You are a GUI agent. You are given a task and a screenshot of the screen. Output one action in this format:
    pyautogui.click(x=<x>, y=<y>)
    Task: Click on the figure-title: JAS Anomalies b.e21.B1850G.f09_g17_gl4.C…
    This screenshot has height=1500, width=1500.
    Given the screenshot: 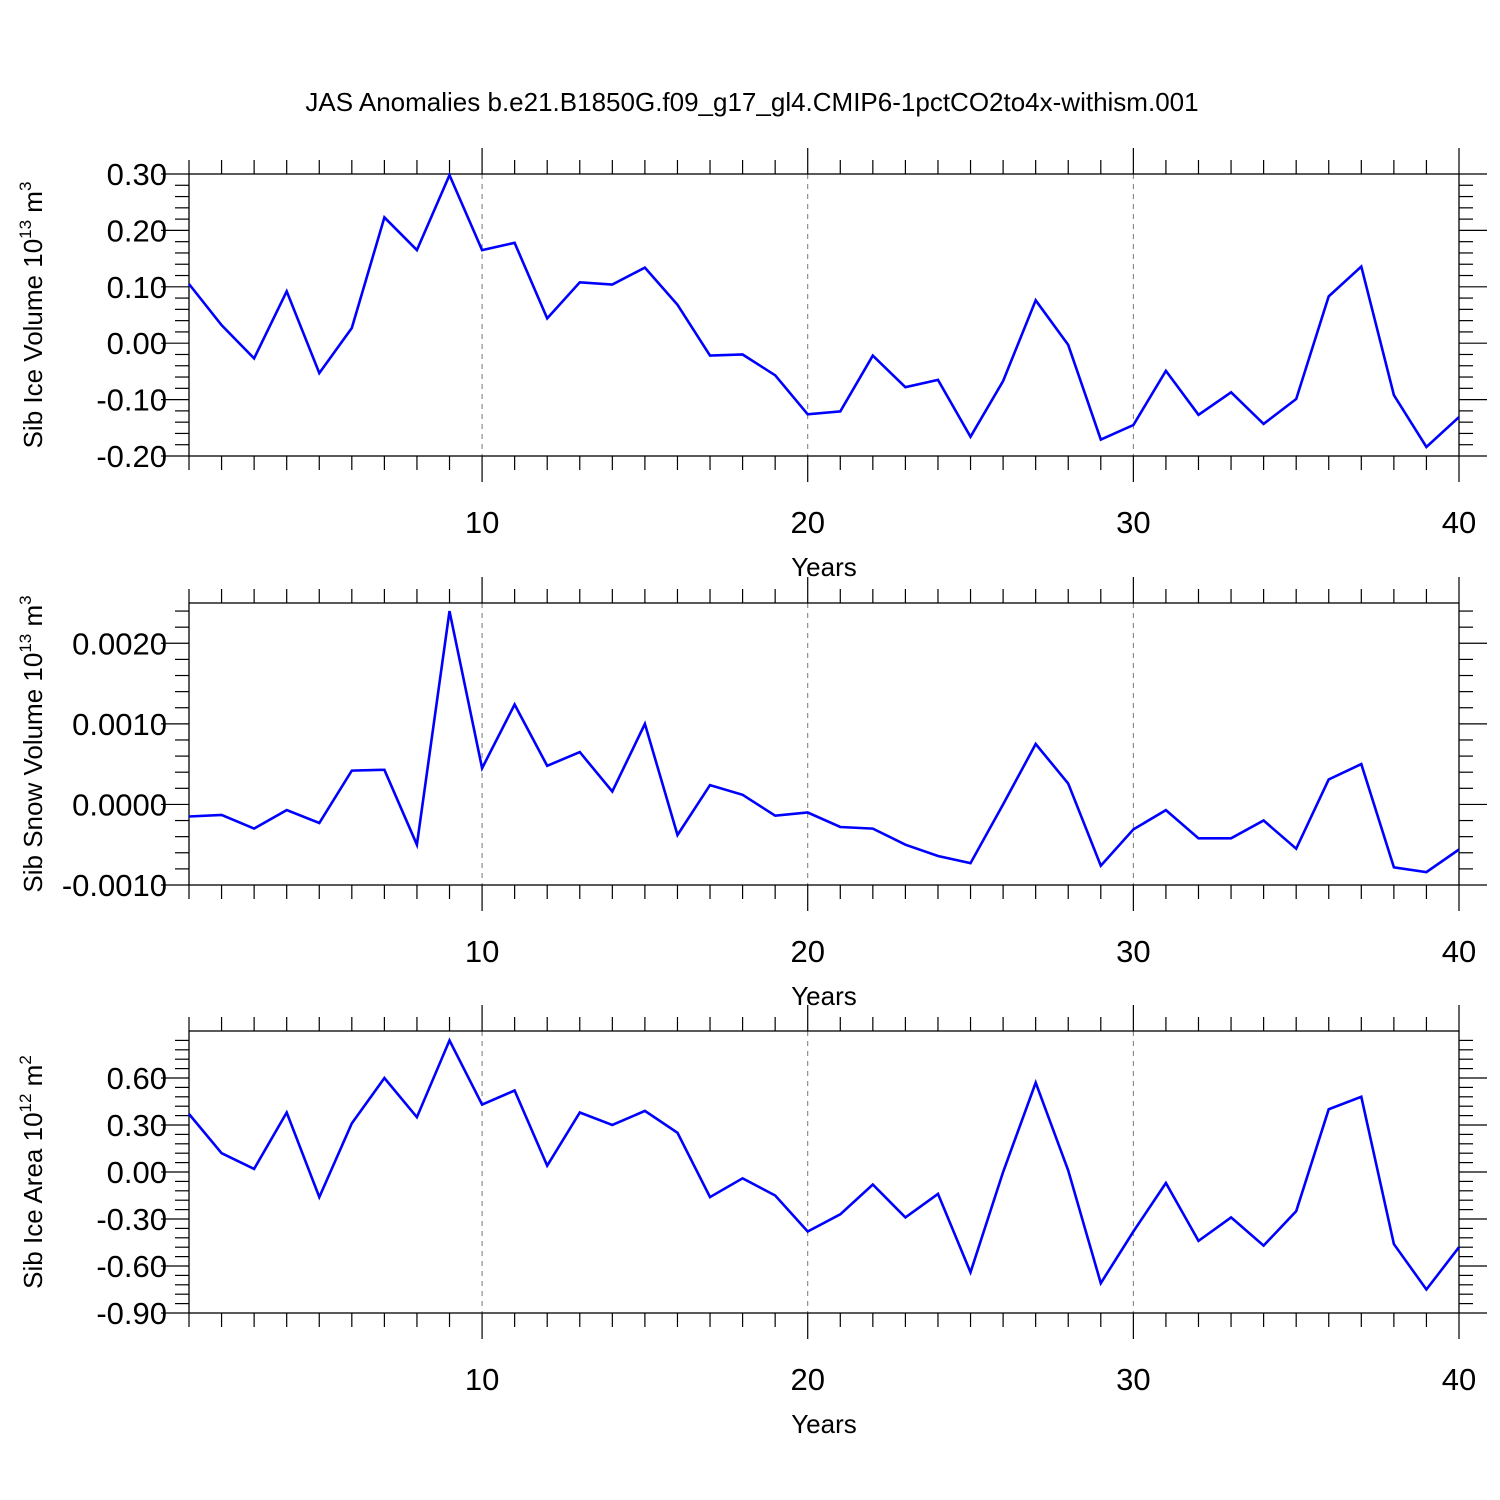 What is the action you would take?
    pyautogui.click(x=751, y=102)
    